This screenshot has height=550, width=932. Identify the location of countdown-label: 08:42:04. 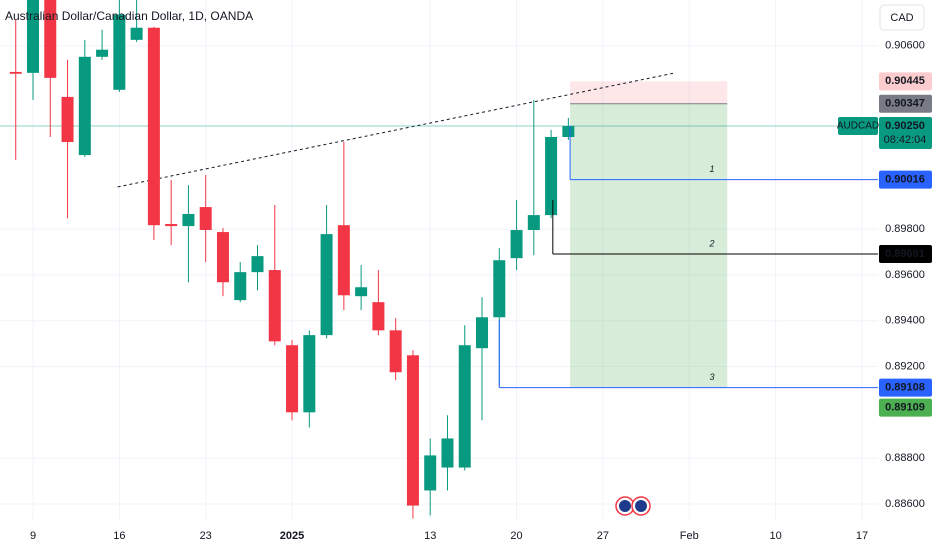
(905, 140).